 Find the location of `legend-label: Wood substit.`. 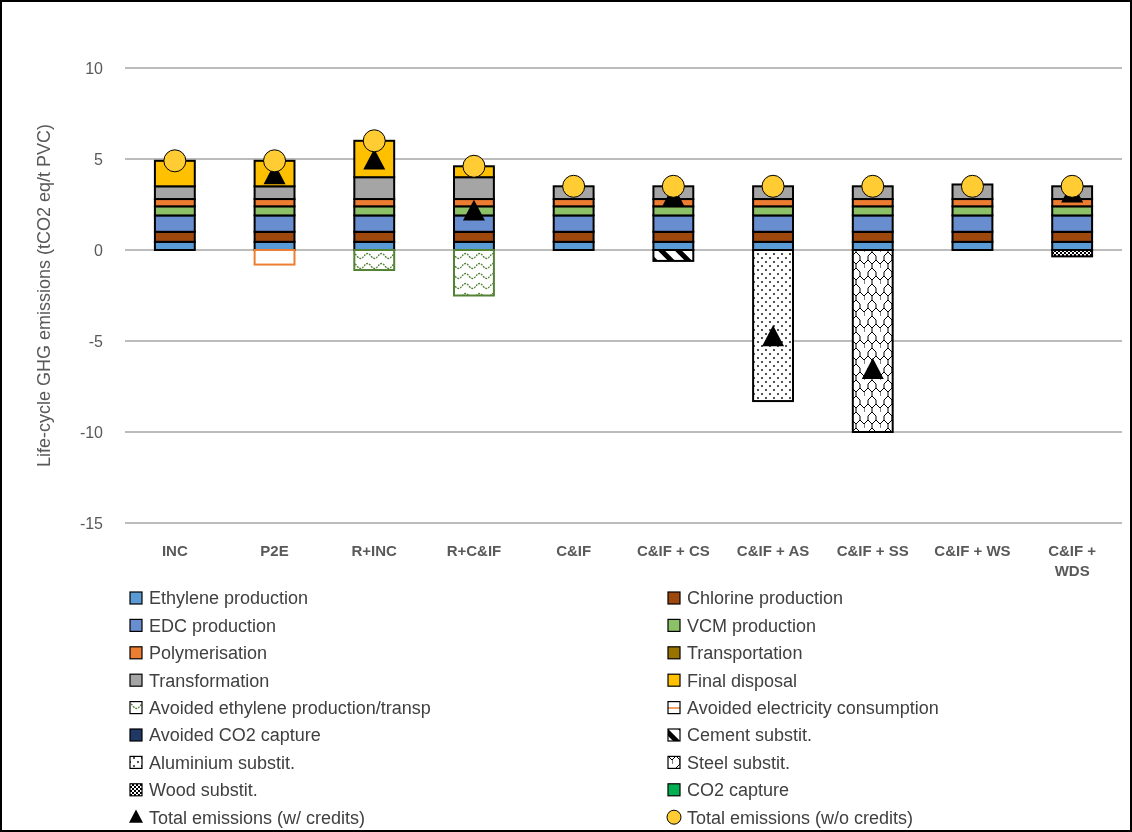

legend-label: Wood substit. is located at coordinates (203, 790).